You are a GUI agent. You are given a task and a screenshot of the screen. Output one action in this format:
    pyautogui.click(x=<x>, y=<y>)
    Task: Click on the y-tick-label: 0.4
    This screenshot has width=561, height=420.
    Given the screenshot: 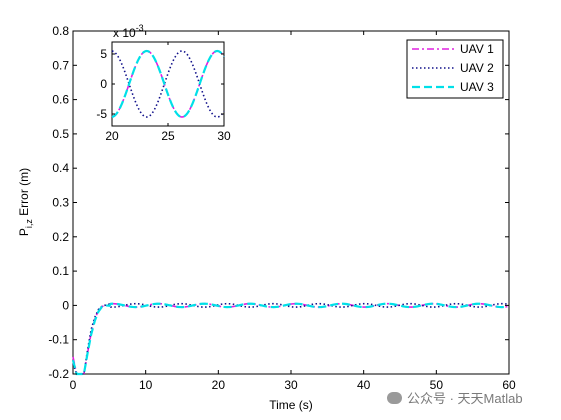 What is the action you would take?
    pyautogui.click(x=60, y=168)
    